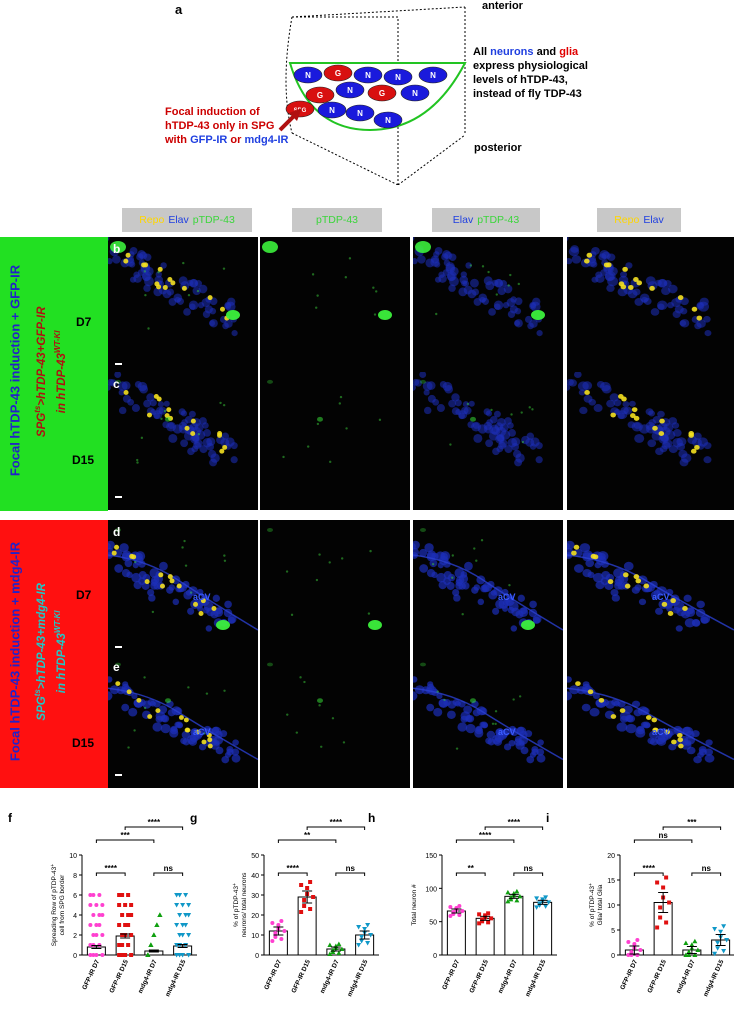 The width and height of the screenshot is (734, 1011). Describe the element at coordinates (371, 818) in the screenshot. I see `graph-letter: h` at that location.